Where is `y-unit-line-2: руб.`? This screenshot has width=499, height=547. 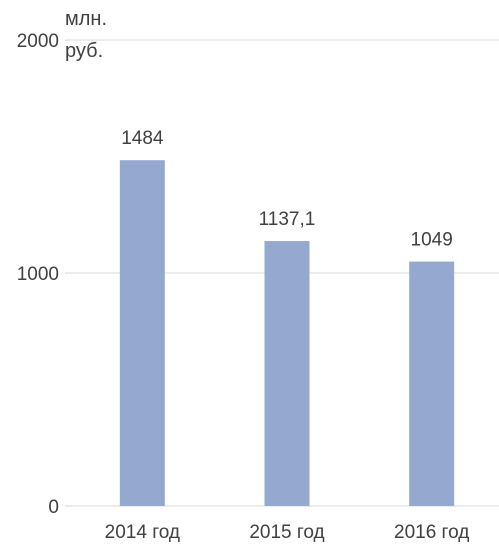
y-unit-line-2: руб. is located at coordinates (84, 51).